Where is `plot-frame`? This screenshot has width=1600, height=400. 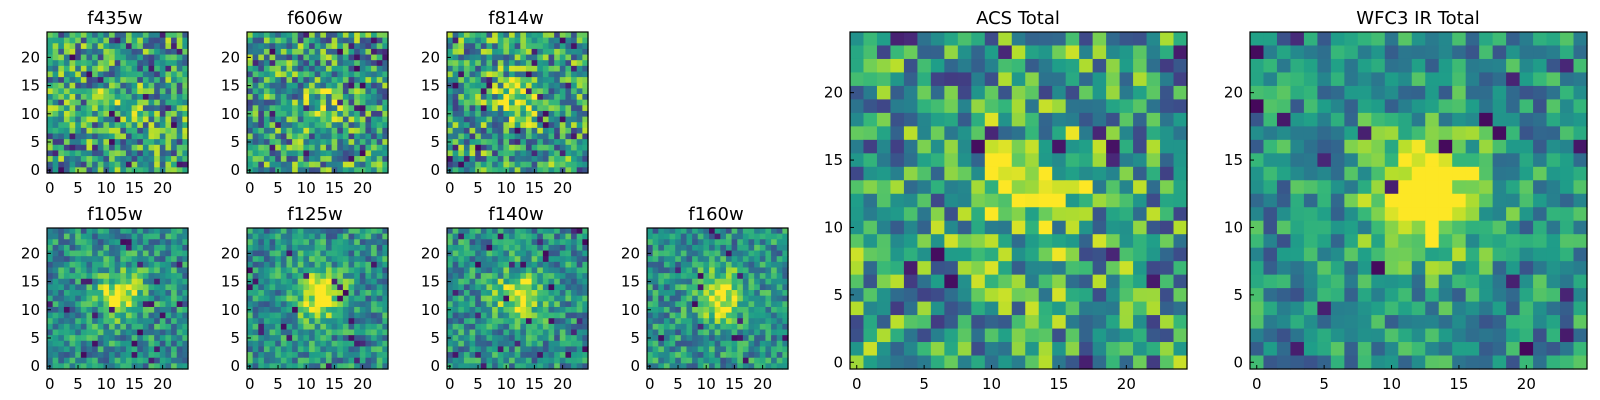 plot-frame is located at coordinates (317, 298).